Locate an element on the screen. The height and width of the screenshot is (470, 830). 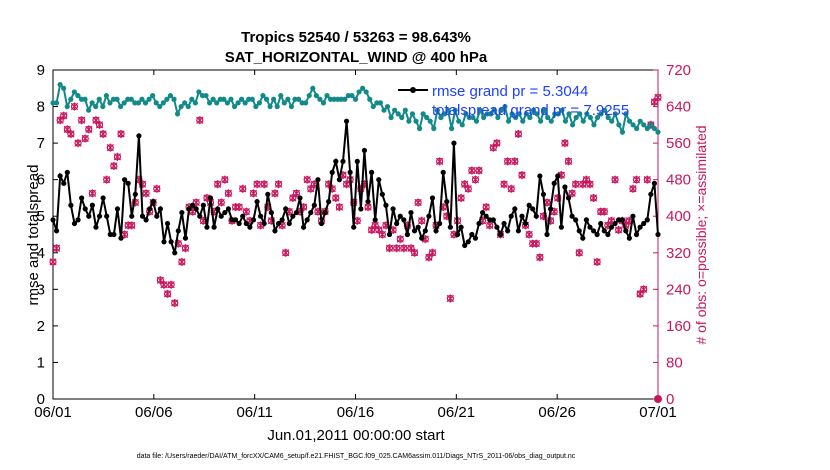
y-tick-label-left: 5 is located at coordinates (41, 216).